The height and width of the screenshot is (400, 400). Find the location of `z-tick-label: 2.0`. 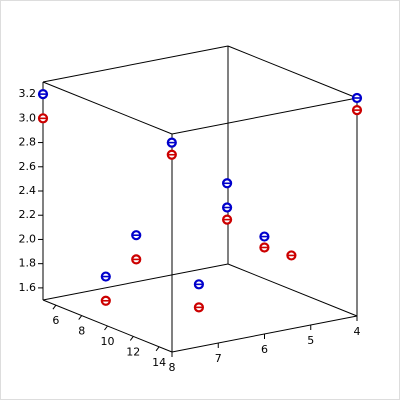

z-tick-label: 2.0 is located at coordinates (28, 238).